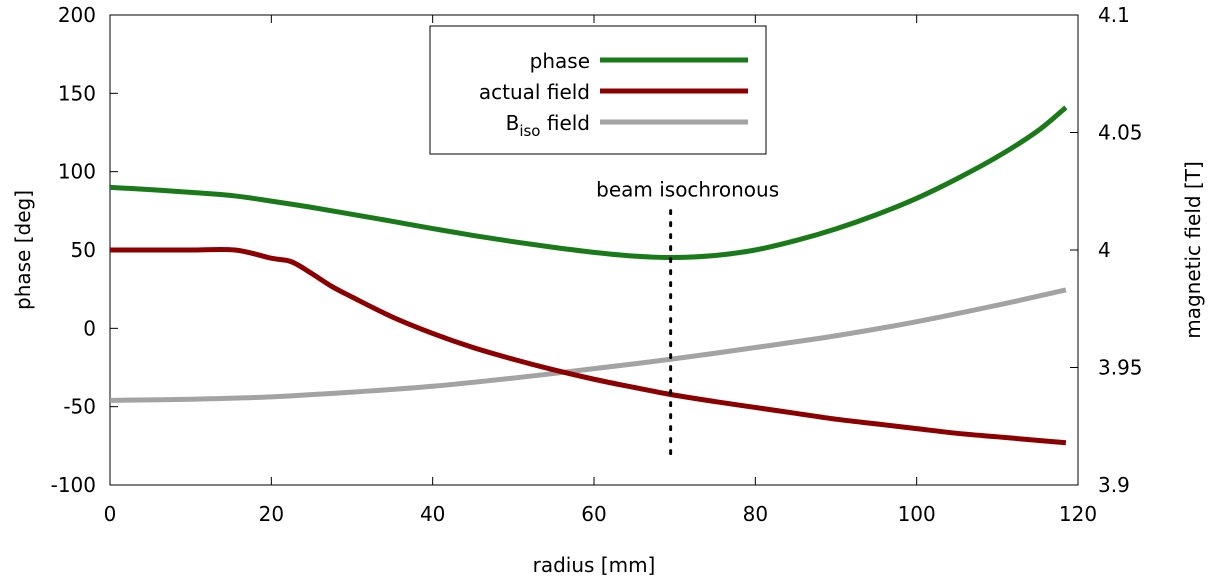  I want to click on legend-biso-rest: field, so click(565, 123).